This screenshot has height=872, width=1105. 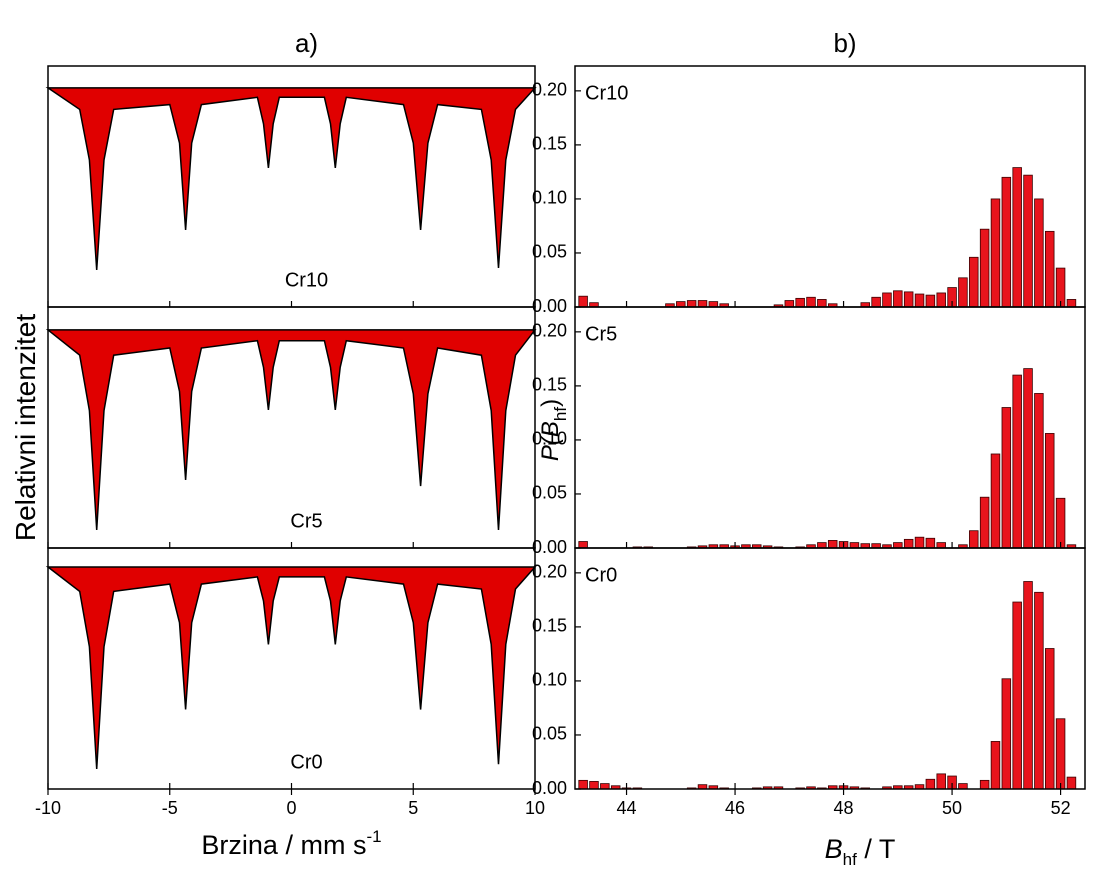 I want to click on label-part: Brzina / mm s, so click(x=283, y=845).